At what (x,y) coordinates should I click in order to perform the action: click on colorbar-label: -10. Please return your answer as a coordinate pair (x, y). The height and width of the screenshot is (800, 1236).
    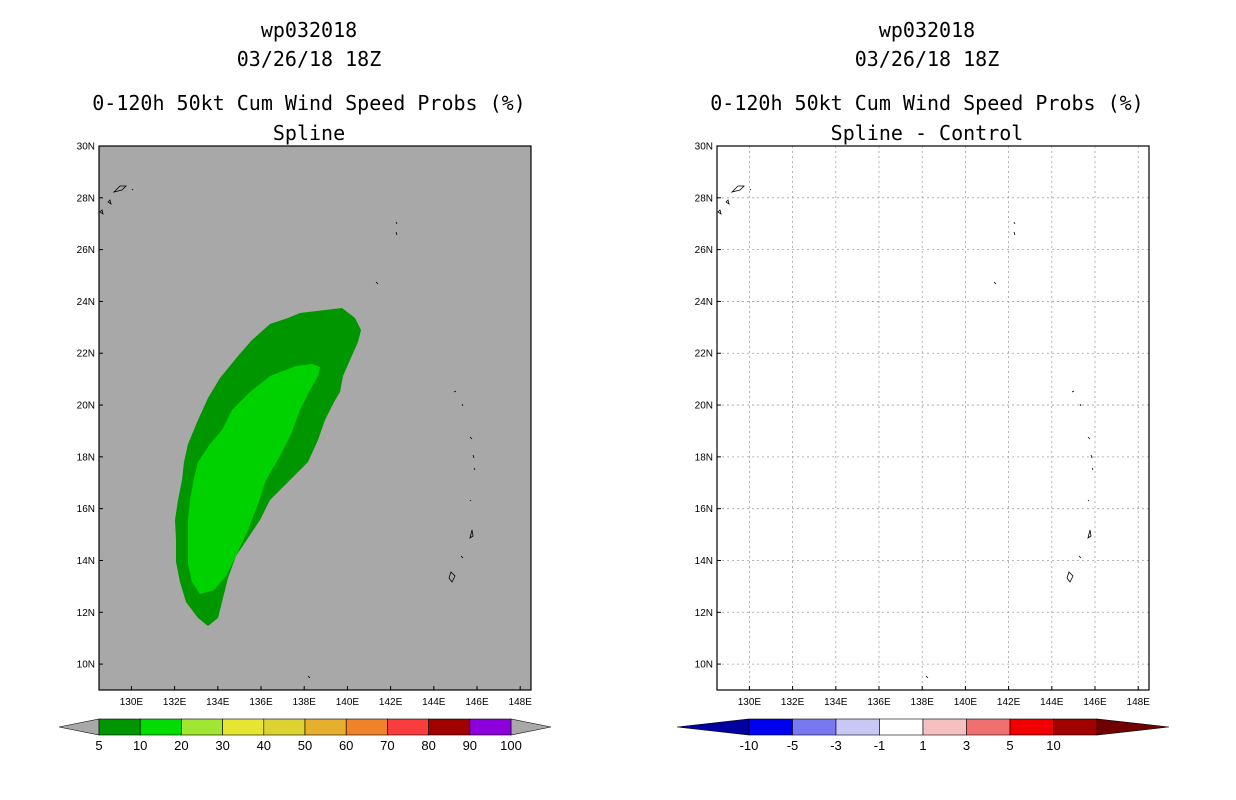
    Looking at the image, I should click on (749, 745).